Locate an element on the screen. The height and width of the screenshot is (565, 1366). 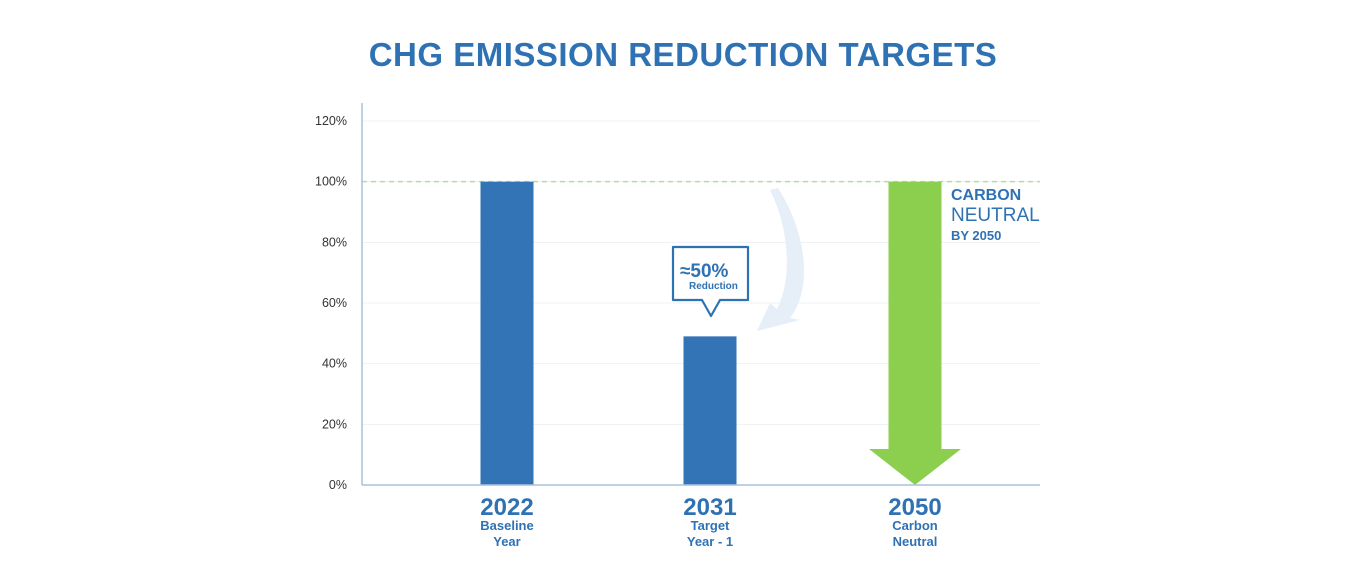
carbon-neutral-line1: CARBON is located at coordinates (986, 195).